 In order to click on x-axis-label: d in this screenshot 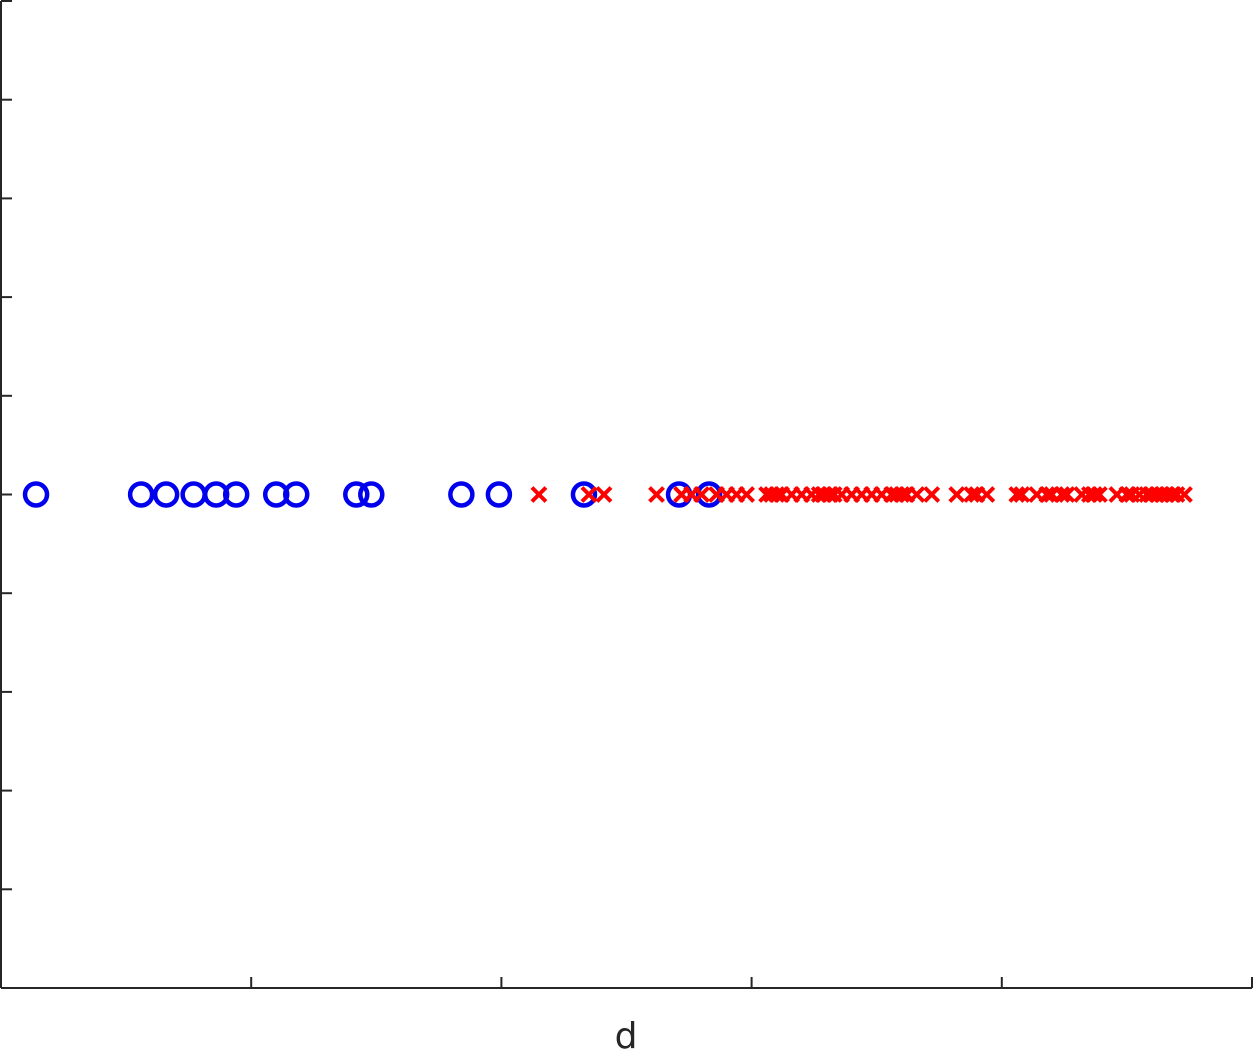, I will do `click(626, 1033)`.